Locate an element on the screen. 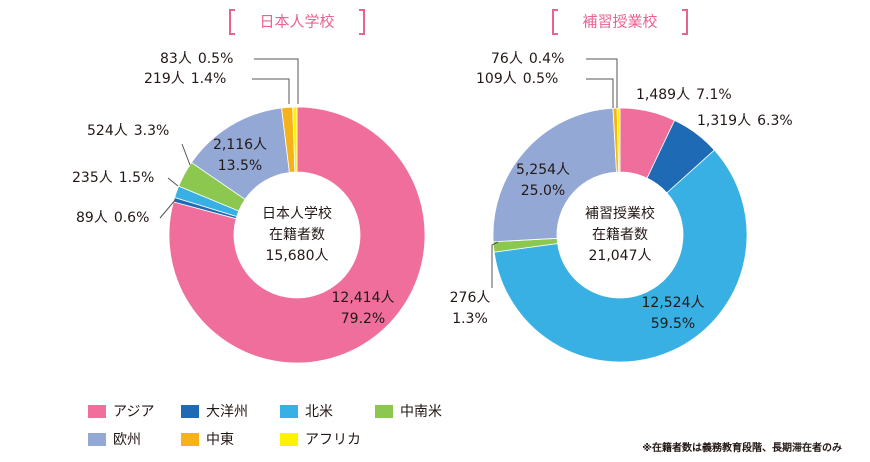 This screenshot has height=462, width=870. legend-label: 中南米 is located at coordinates (421, 412).